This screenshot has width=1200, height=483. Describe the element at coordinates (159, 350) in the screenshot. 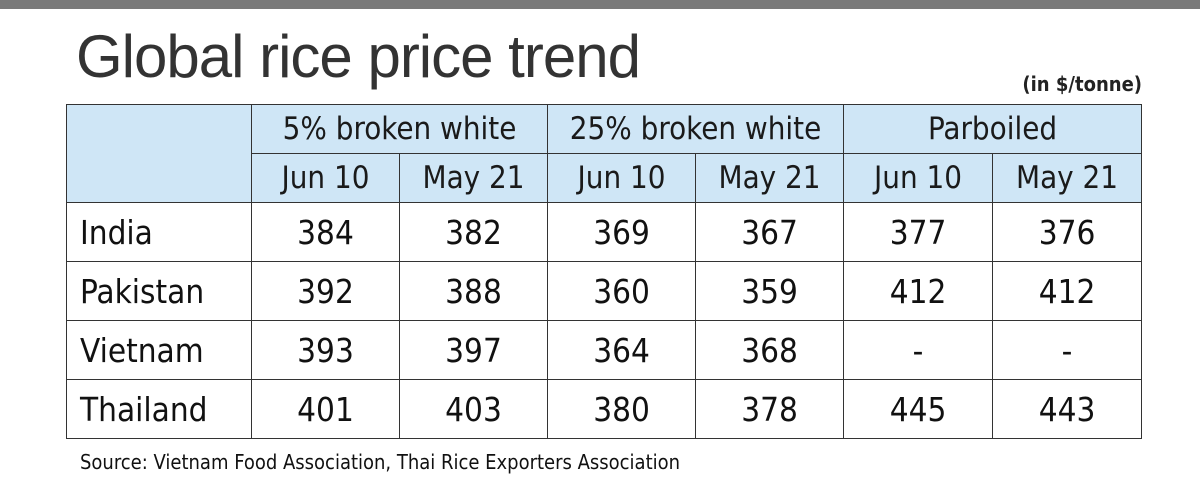

I see `country-cell: Vietnam` at that location.